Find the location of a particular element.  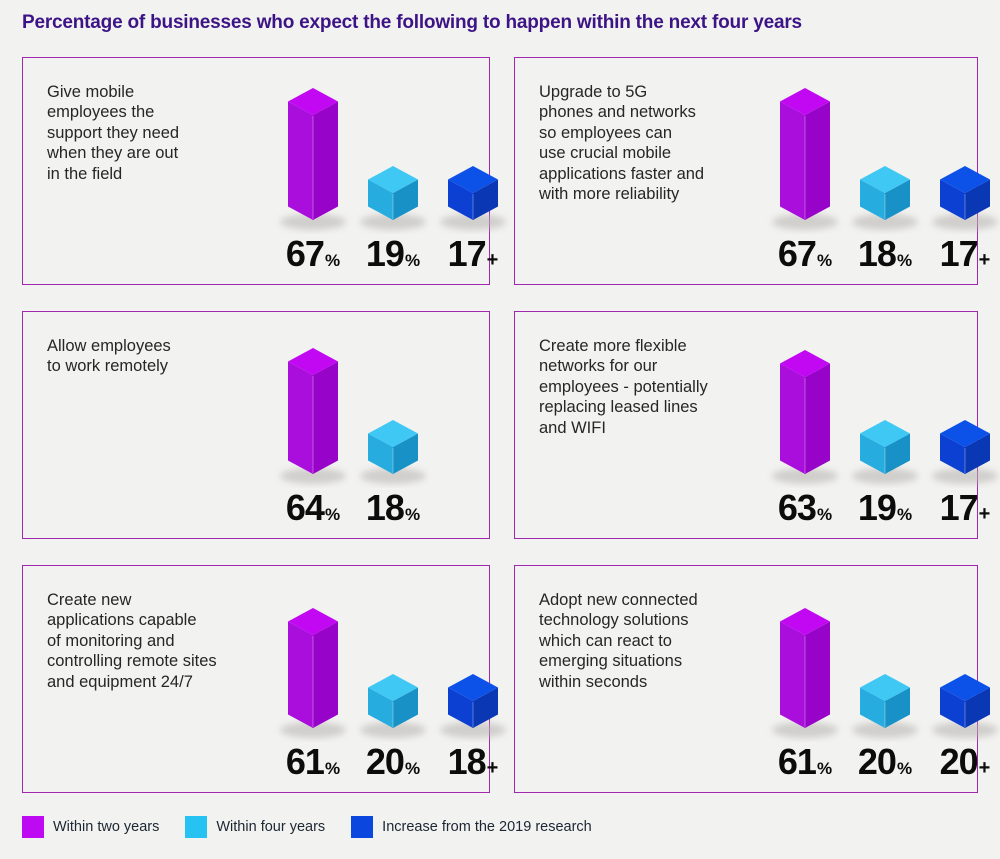

bar-value-label: 19% is located at coordinates (393, 254).